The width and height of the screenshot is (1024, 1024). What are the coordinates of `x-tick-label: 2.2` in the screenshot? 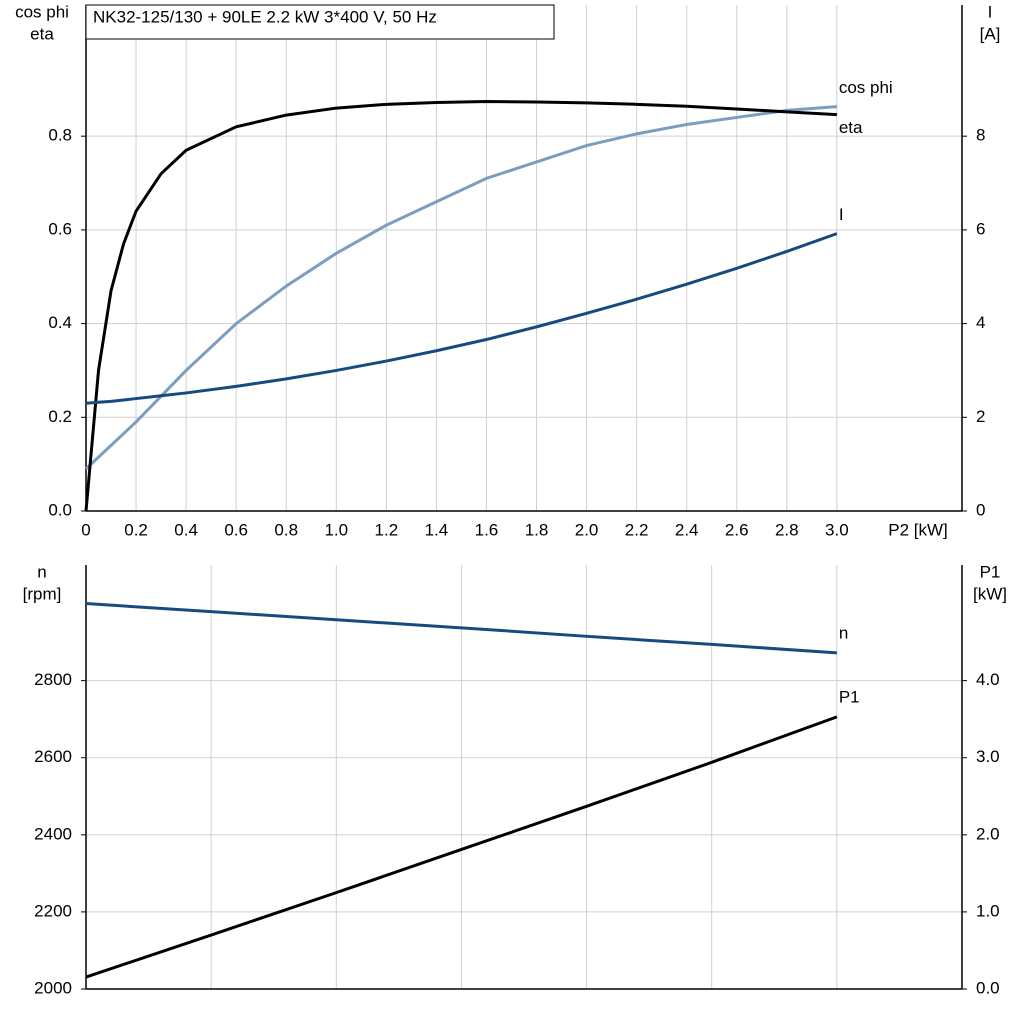 It's located at (637, 529).